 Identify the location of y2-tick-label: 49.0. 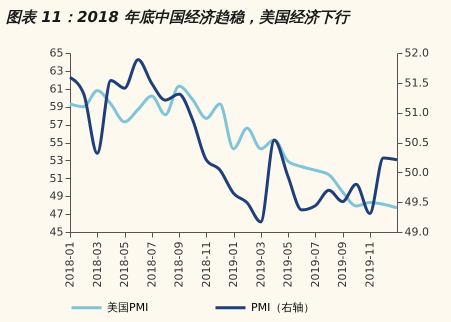
(416, 232).